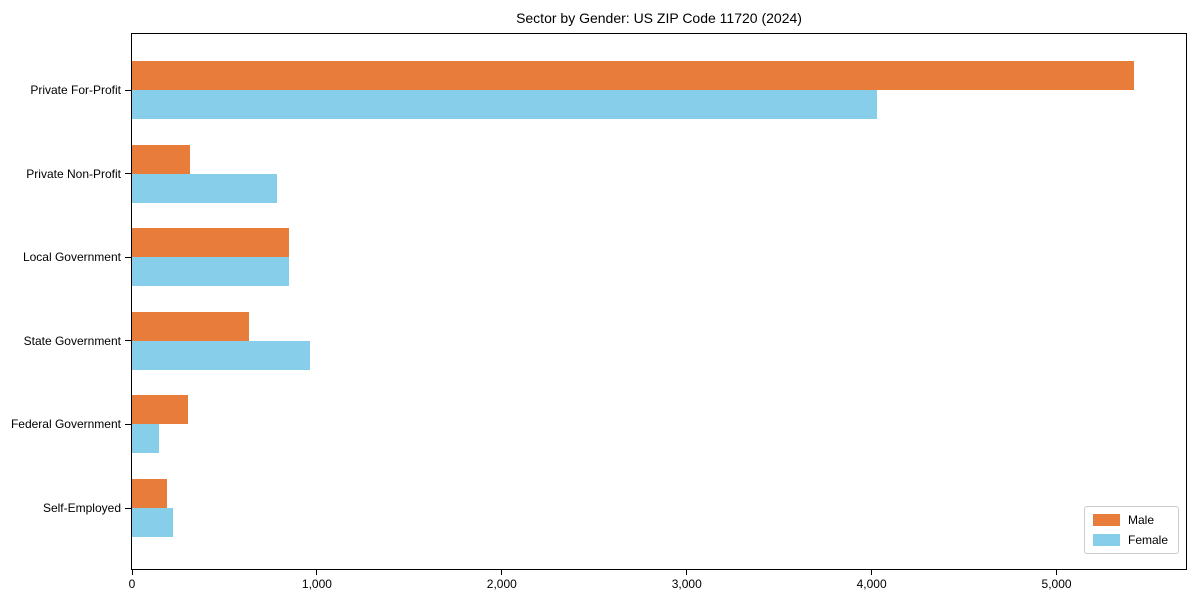  I want to click on bar-male-federal-government, so click(160, 410).